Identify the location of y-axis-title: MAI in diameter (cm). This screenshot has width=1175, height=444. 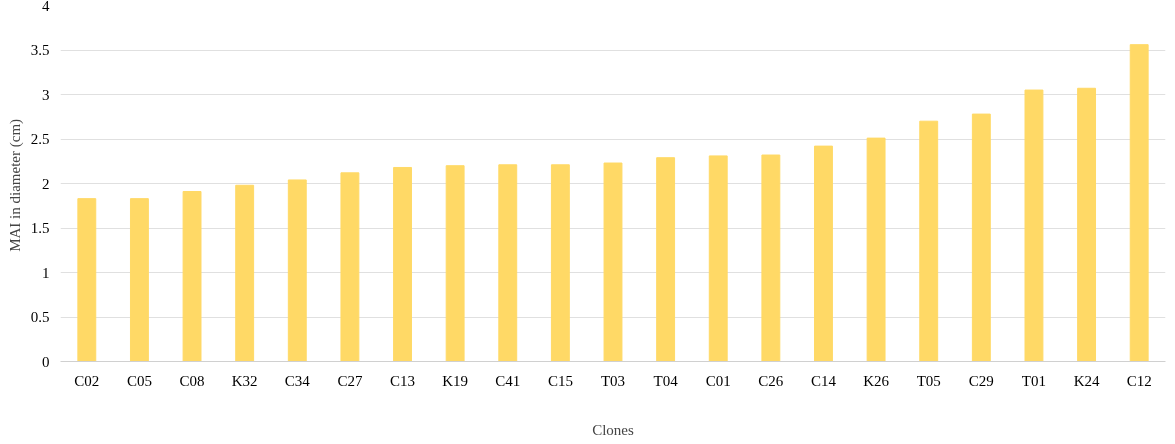
(15, 185).